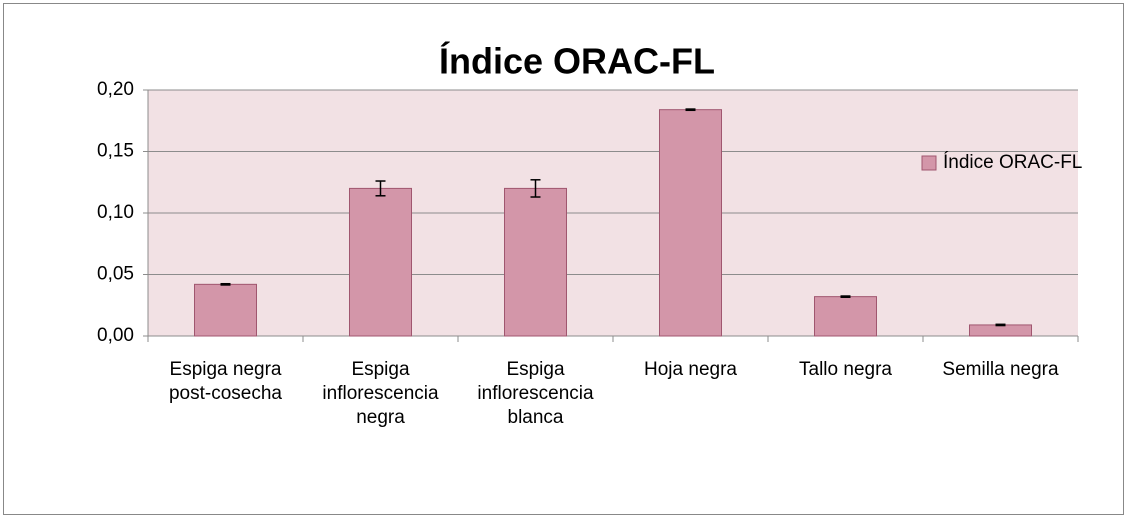  Describe the element at coordinates (1012, 162) in the screenshot. I see `legend-label: Índice ORAC-FL` at that location.